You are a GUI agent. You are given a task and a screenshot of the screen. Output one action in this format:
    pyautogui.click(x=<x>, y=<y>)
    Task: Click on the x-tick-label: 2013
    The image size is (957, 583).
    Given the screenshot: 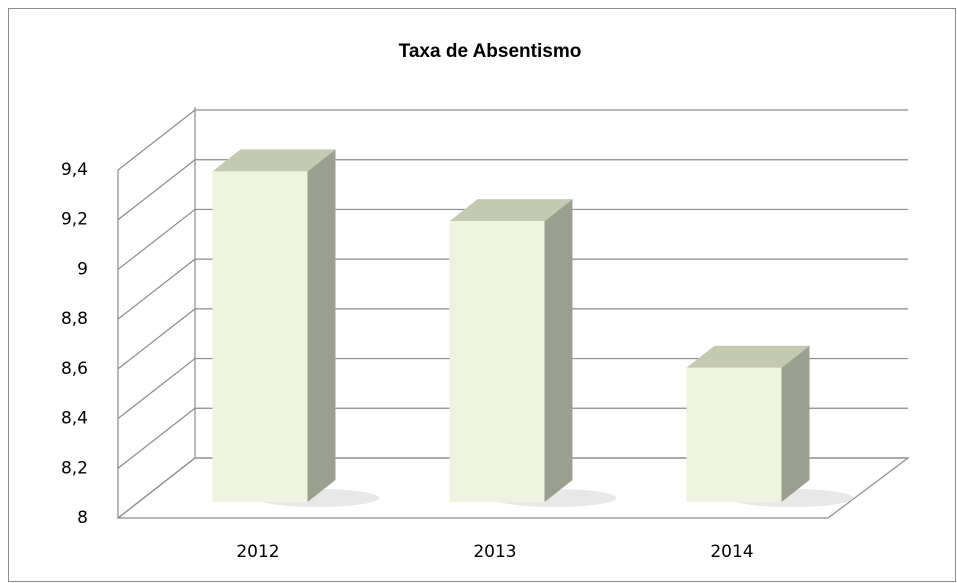 What is the action you would take?
    pyautogui.click(x=494, y=552)
    